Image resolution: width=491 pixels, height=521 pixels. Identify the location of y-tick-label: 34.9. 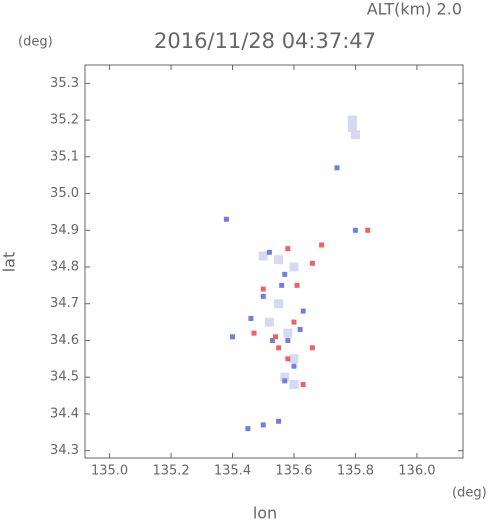
(64, 230).